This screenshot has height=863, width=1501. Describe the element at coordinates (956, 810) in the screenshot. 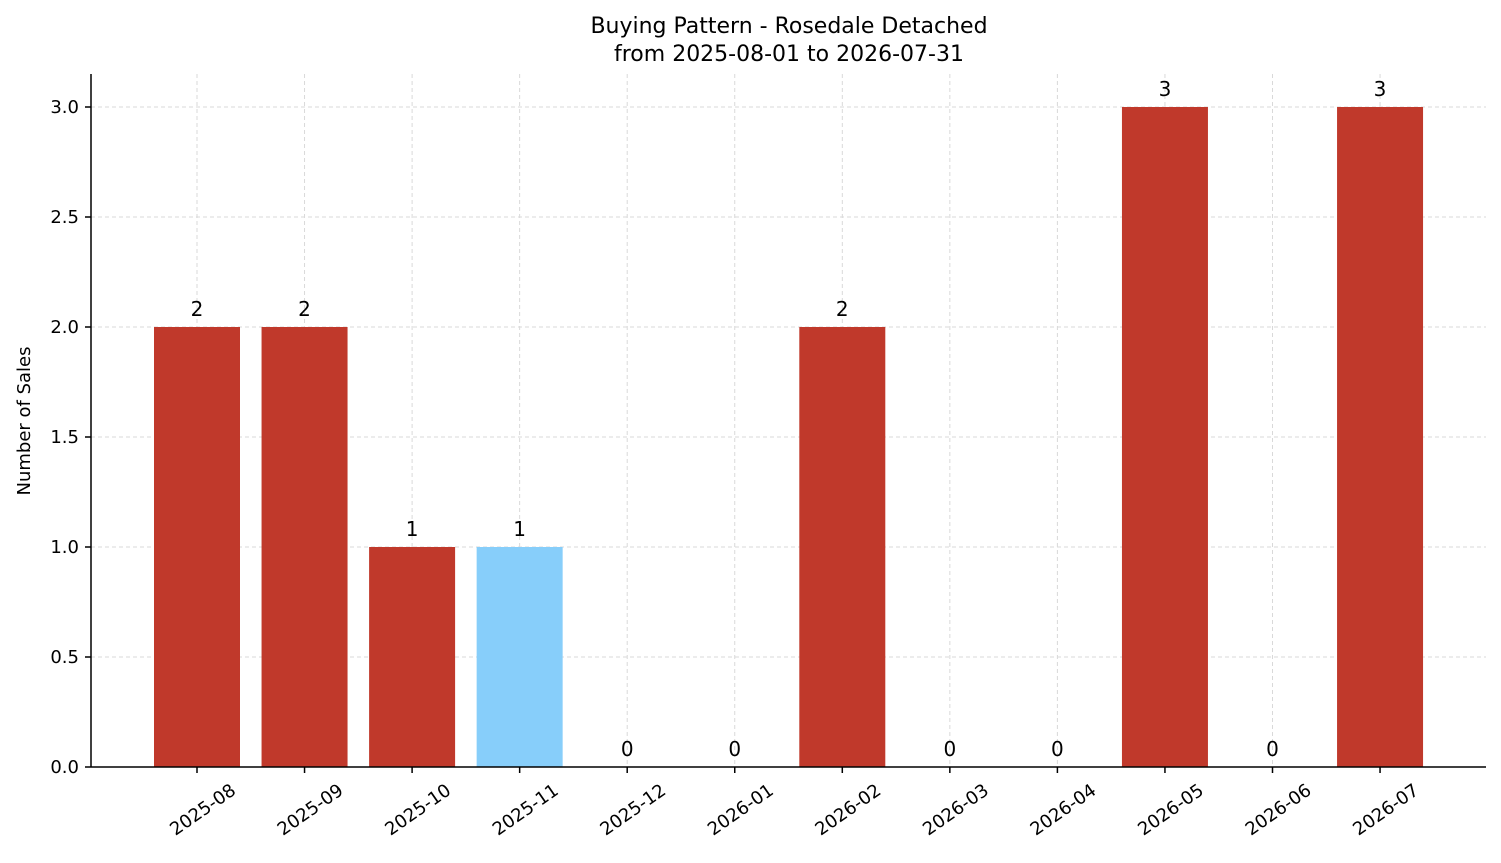

I see `x-tick-label: 2026-03` at that location.